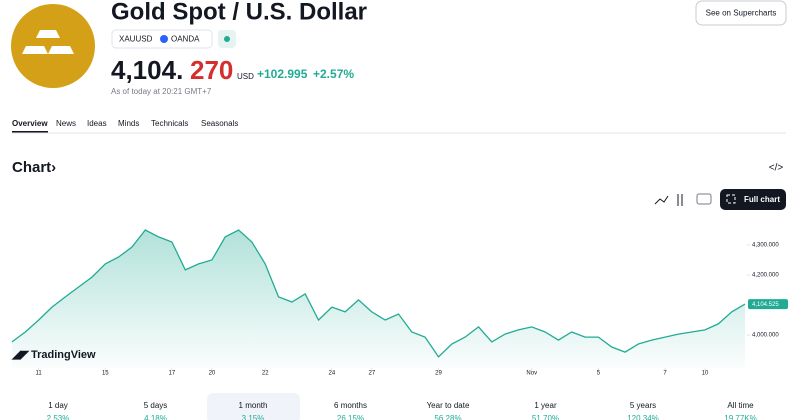  What do you see at coordinates (545, 417) in the screenshot?
I see `period-change: 51.70%` at bounding box center [545, 417].